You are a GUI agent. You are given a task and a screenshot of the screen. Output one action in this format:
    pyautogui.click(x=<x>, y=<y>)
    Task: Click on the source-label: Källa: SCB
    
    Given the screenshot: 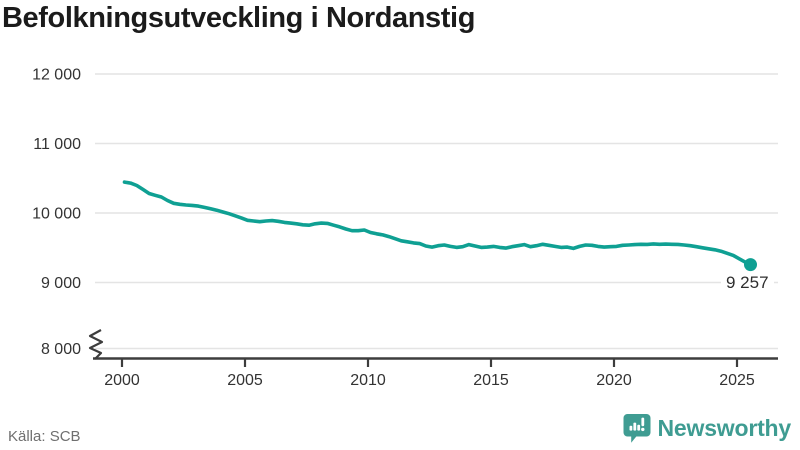 What is the action you would take?
    pyautogui.click(x=44, y=436)
    